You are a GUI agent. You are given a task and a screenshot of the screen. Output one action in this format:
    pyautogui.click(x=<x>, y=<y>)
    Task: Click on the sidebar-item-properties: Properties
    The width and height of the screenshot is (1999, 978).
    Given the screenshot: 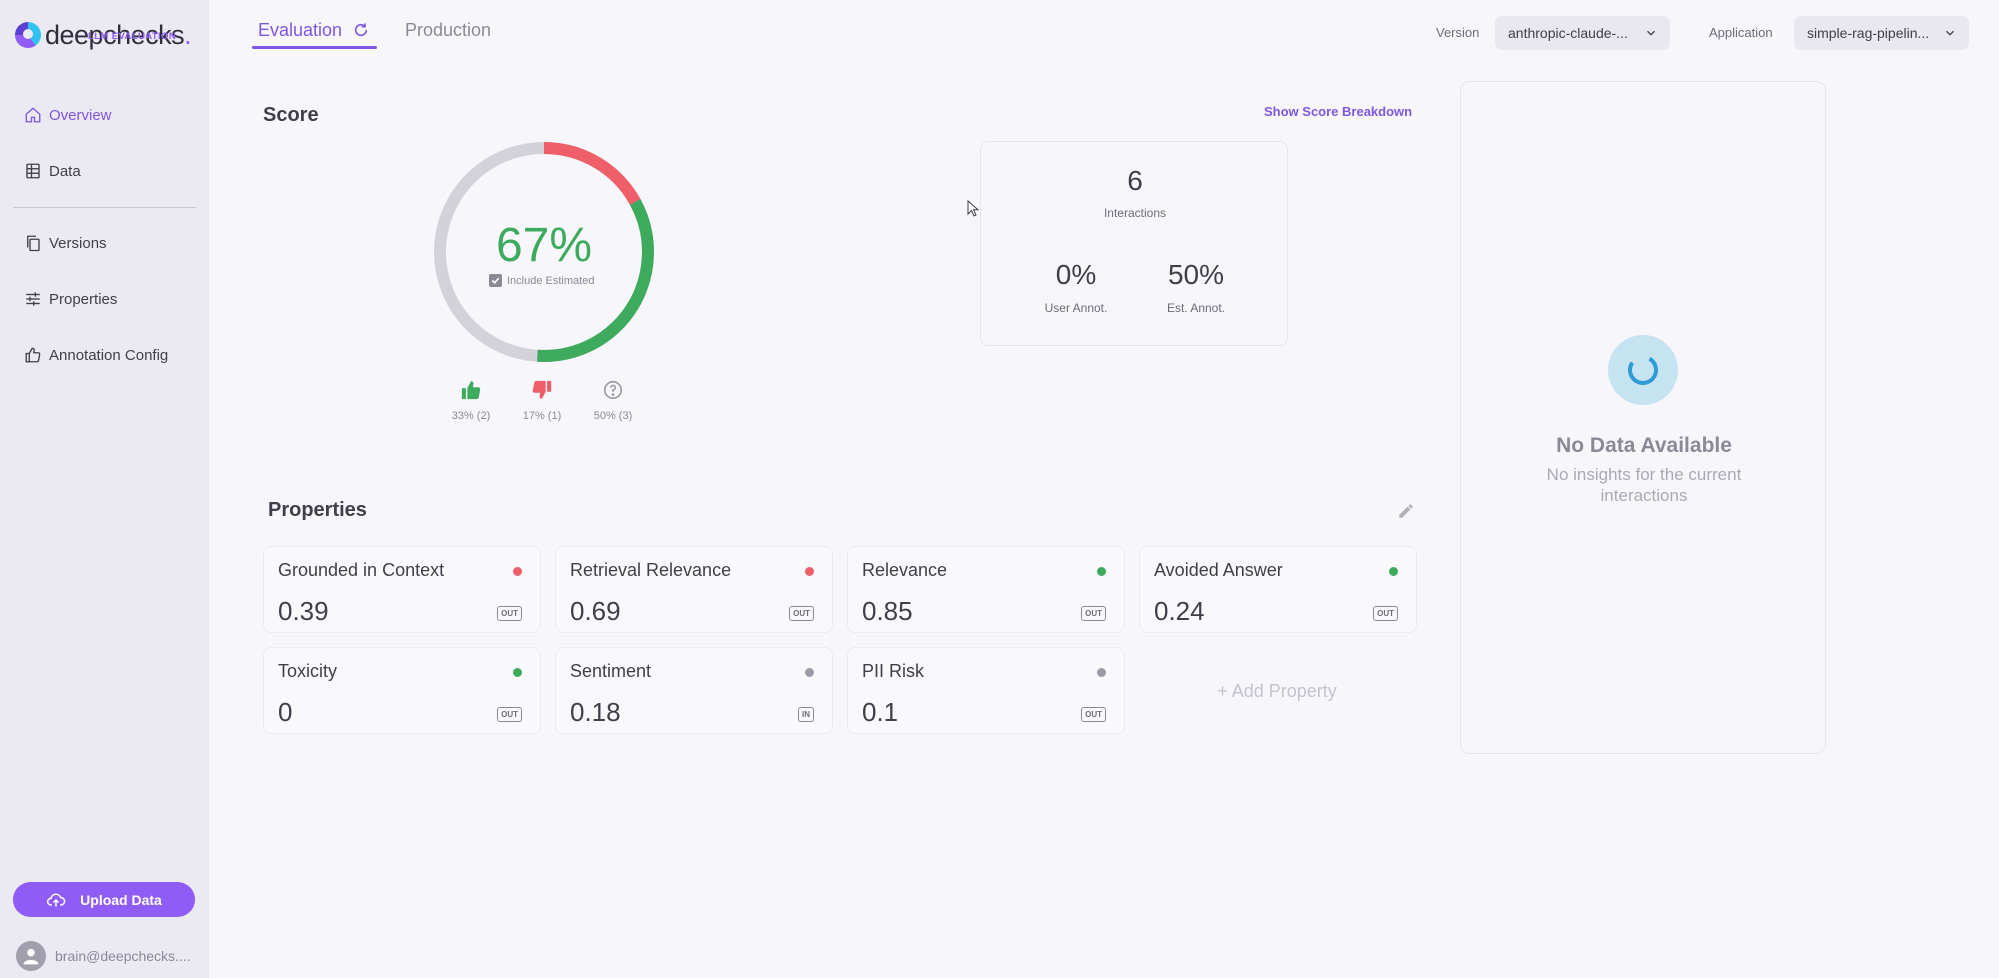 What is the action you would take?
    pyautogui.click(x=70, y=299)
    